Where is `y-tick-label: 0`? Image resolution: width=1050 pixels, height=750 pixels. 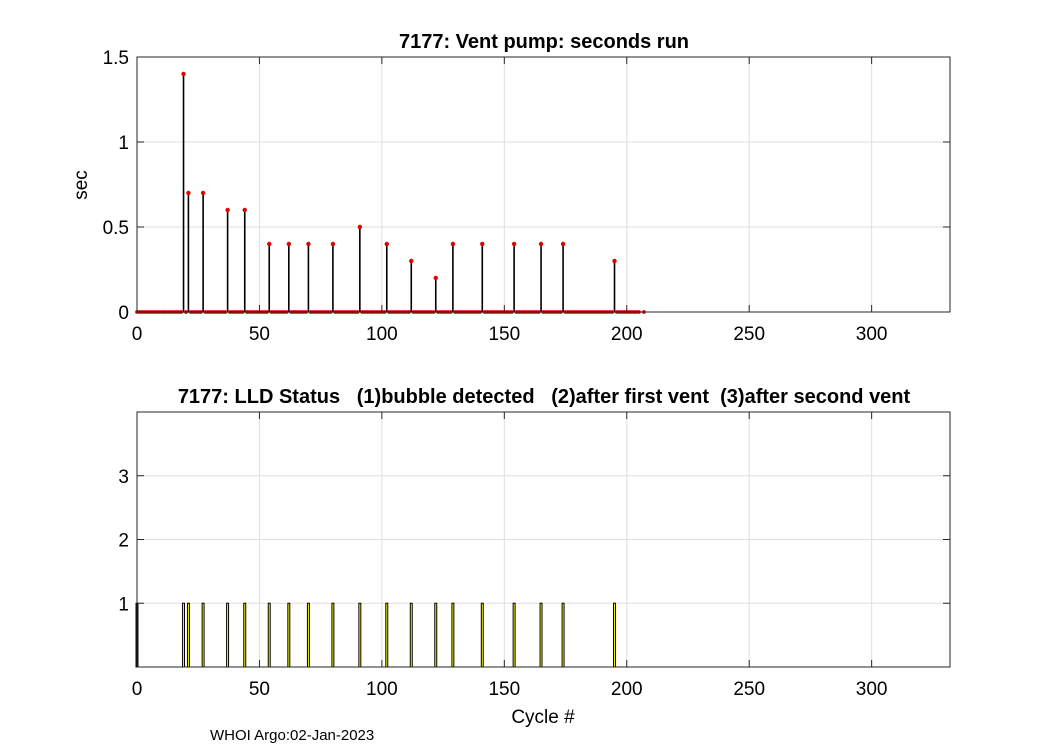
y-tick-label: 0 is located at coordinates (123, 313).